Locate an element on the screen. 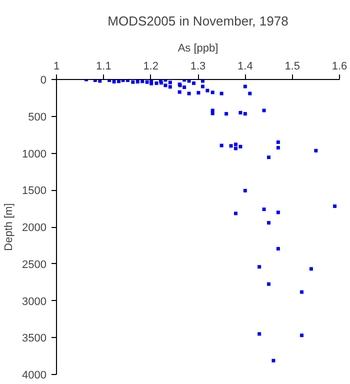 The image size is (350, 384). y-axis-title: Depth [m] is located at coordinates (9, 227).